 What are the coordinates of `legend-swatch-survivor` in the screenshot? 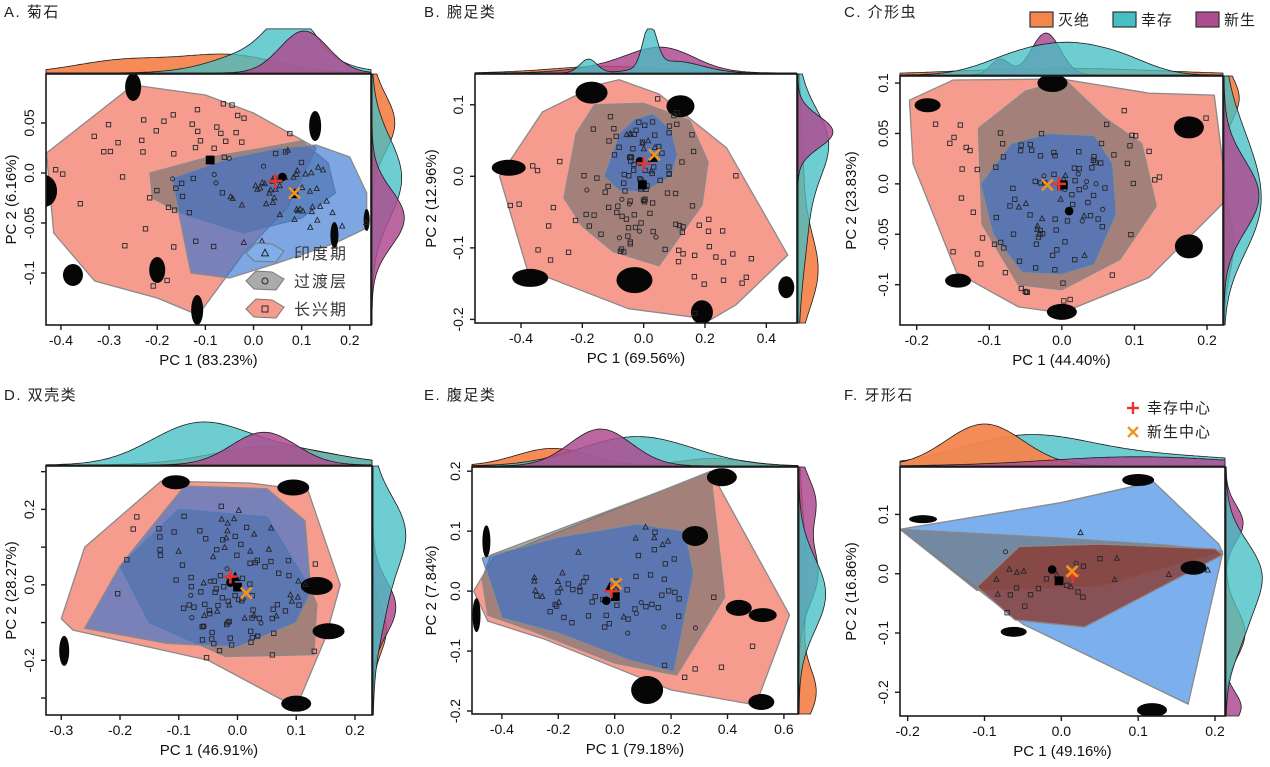 It's located at (1124, 19).